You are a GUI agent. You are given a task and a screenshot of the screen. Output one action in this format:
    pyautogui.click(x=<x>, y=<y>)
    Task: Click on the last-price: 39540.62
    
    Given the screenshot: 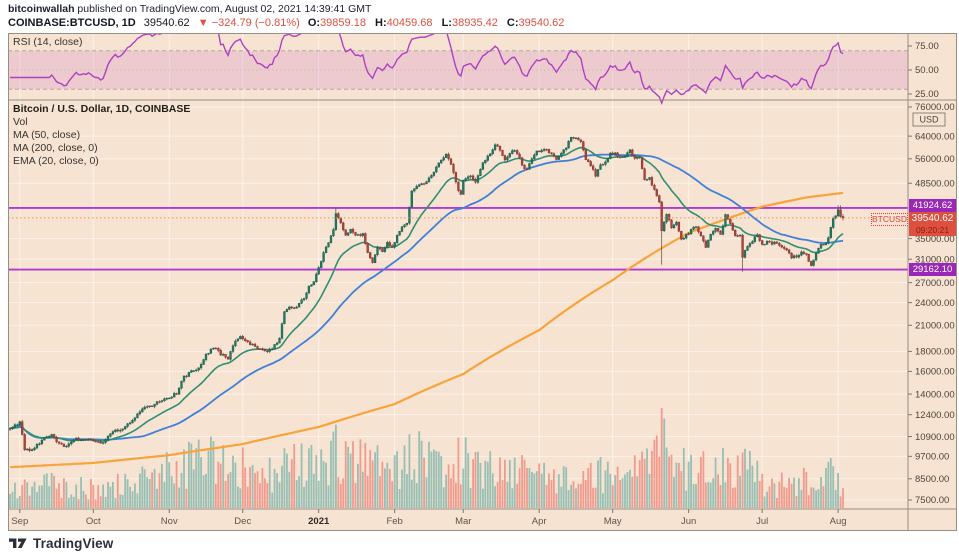 What is the action you would take?
    pyautogui.click(x=166, y=23)
    